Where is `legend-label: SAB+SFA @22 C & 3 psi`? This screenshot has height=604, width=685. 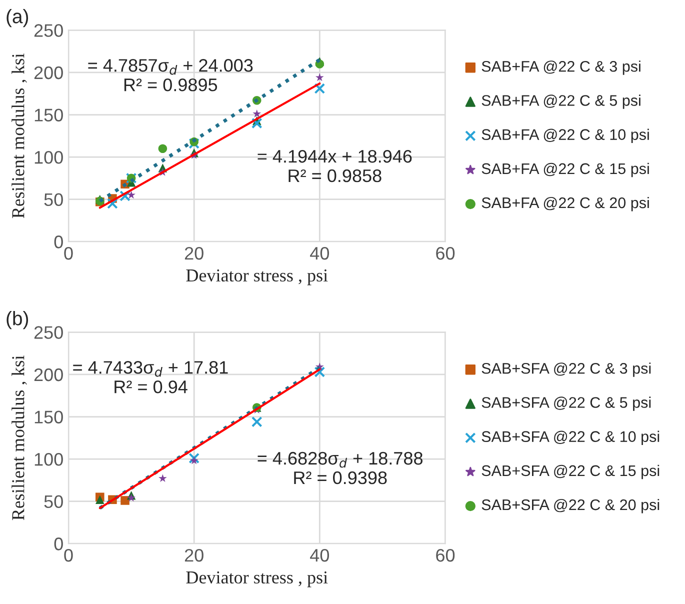 legend-label: SAB+SFA @22 C & 3 psi is located at coordinates (566, 369).